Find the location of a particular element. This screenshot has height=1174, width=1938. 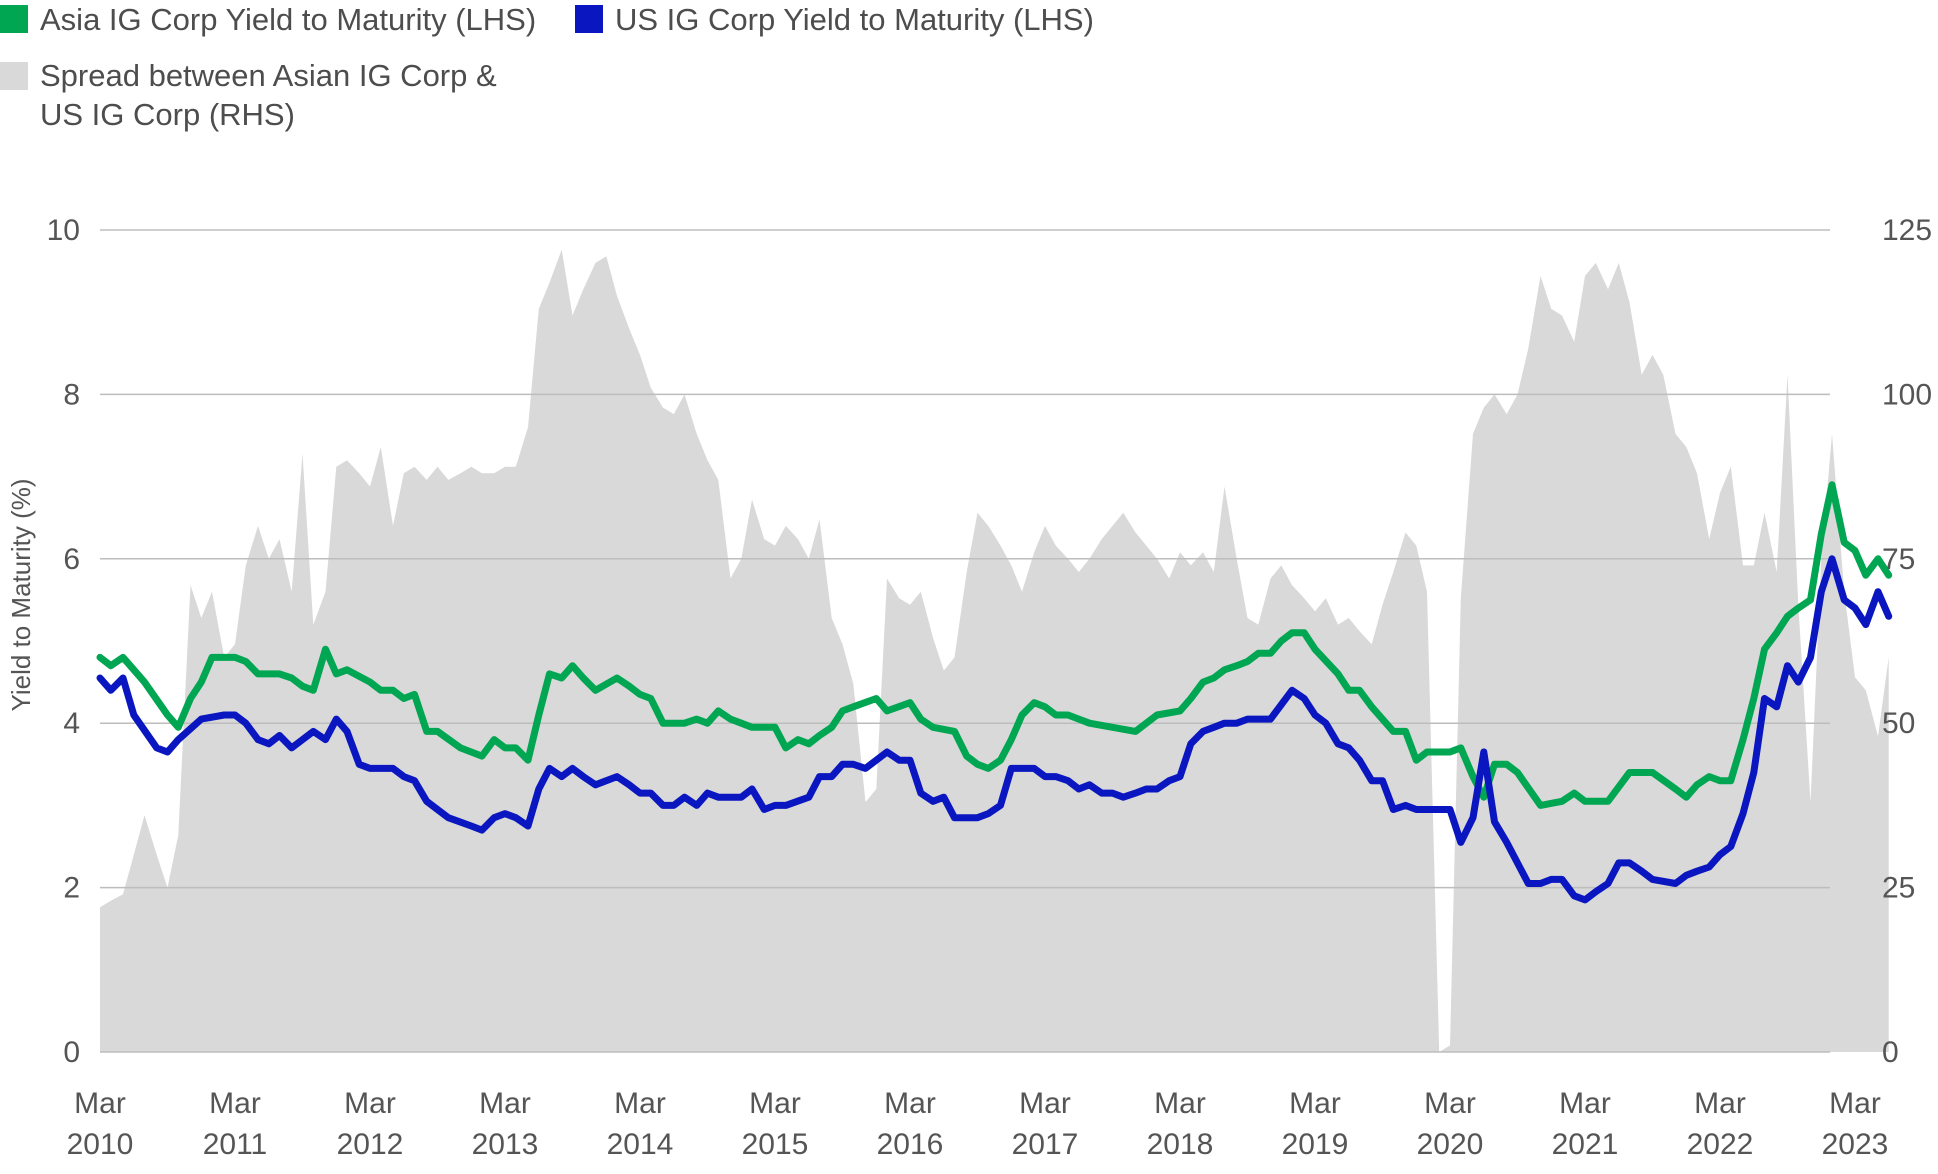

x-tick-label-year: 2010 is located at coordinates (100, 1144).